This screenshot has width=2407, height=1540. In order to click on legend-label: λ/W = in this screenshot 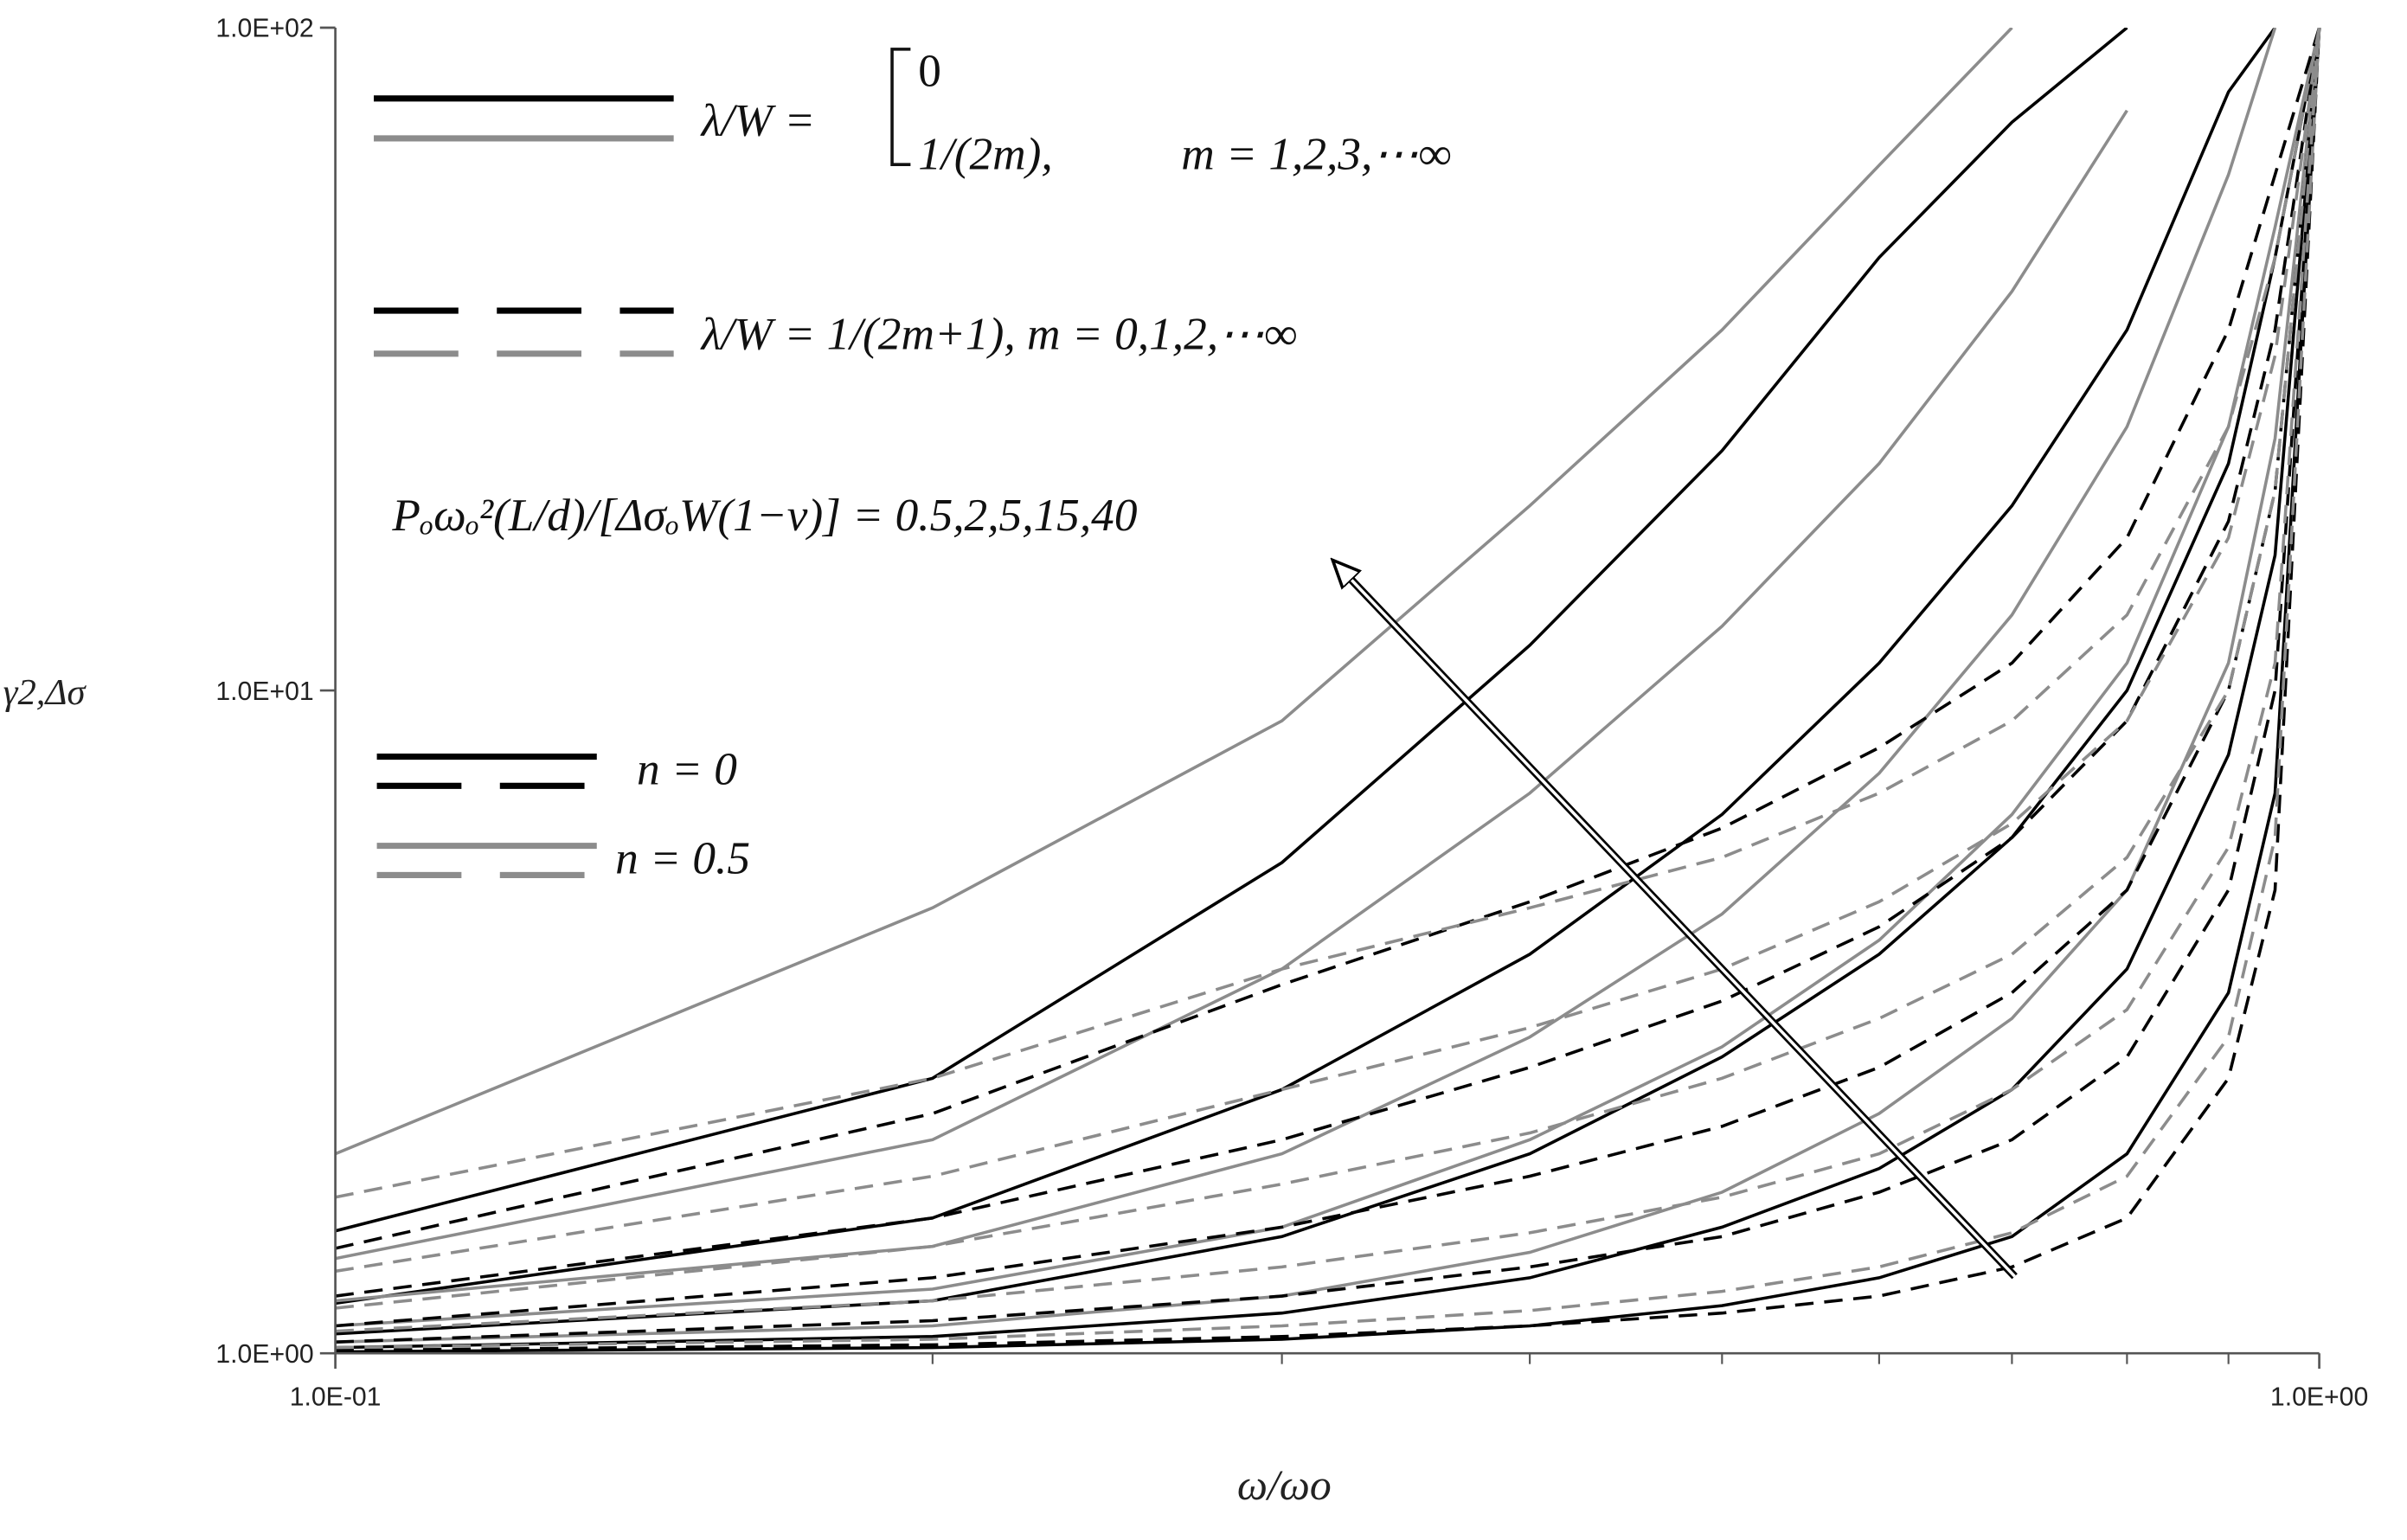, I will do `click(758, 119)`.